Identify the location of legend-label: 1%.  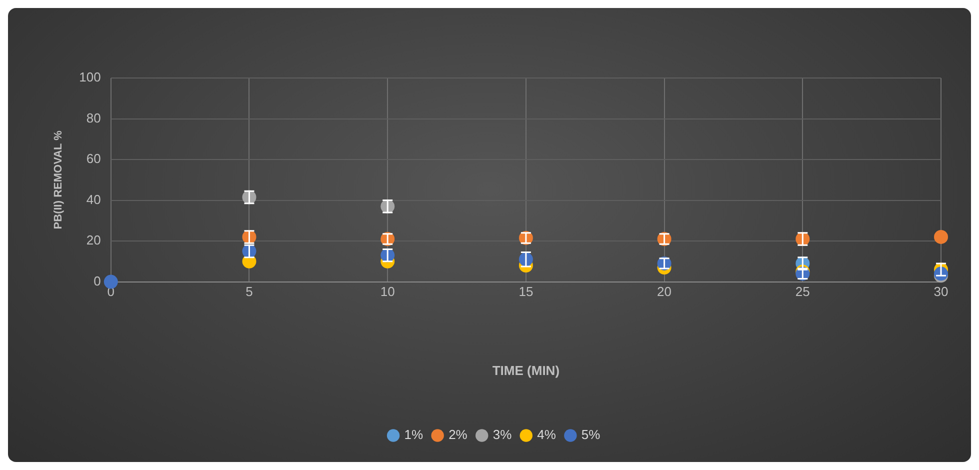
(414, 434).